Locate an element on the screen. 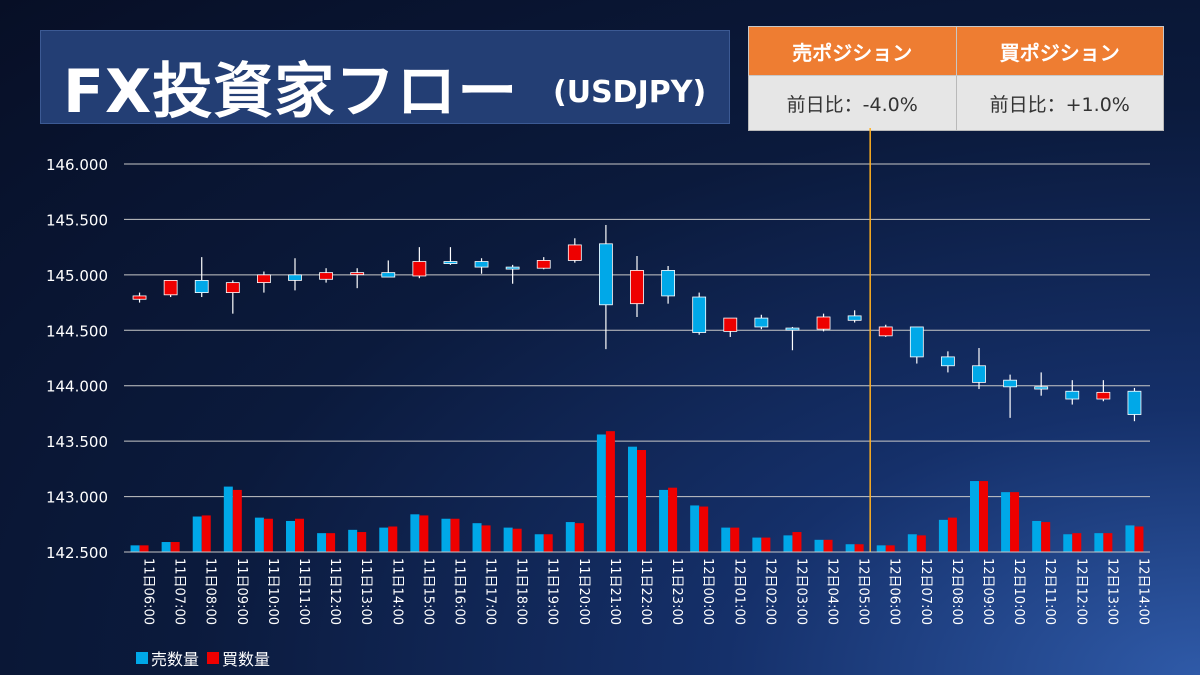  y-tick-label: 145.000 is located at coordinates (77, 276).